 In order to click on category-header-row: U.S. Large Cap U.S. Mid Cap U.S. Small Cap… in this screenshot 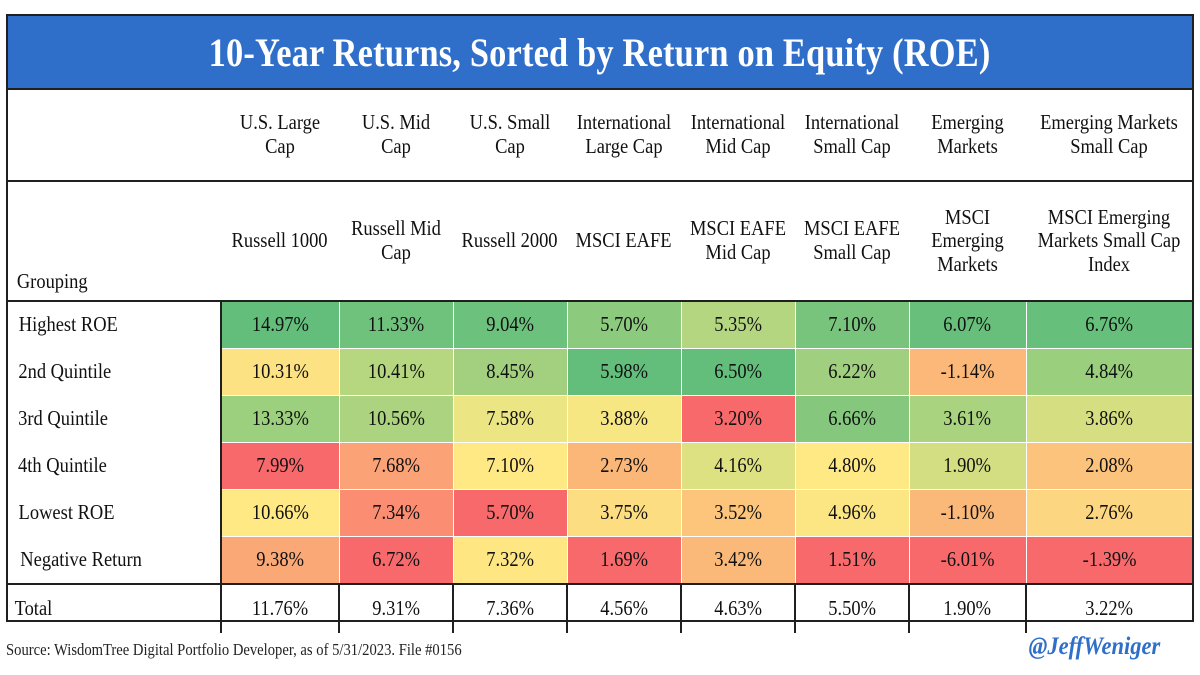, I will do `click(600, 136)`.